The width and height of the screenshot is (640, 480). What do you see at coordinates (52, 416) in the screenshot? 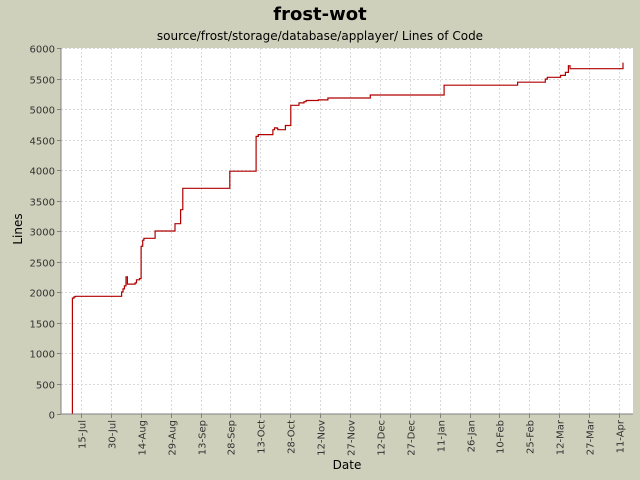
I see `y-tick-label: 0` at bounding box center [52, 416].